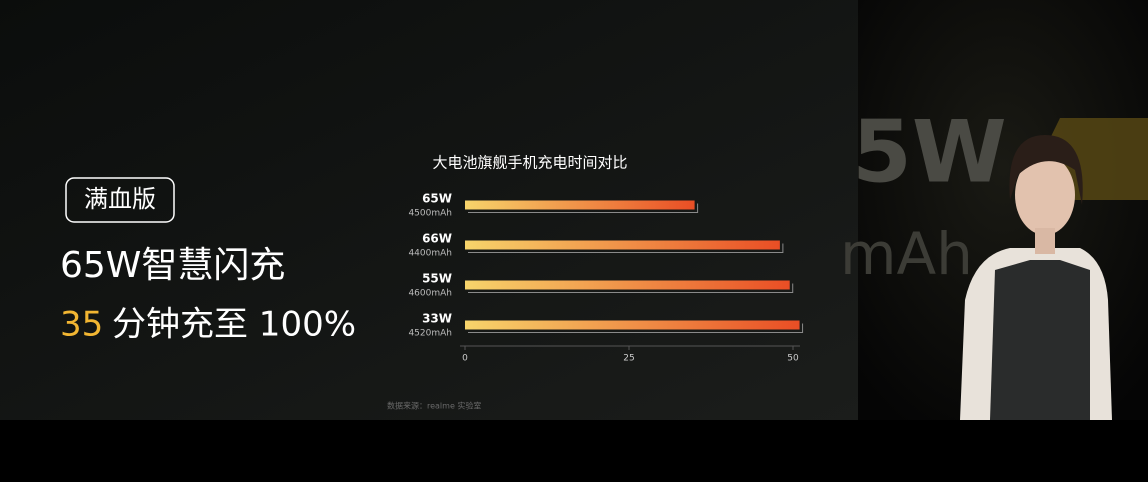 The height and width of the screenshot is (482, 1148). Describe the element at coordinates (430, 294) in the screenshot. I see `category-sublabel: 4600mAh` at that location.